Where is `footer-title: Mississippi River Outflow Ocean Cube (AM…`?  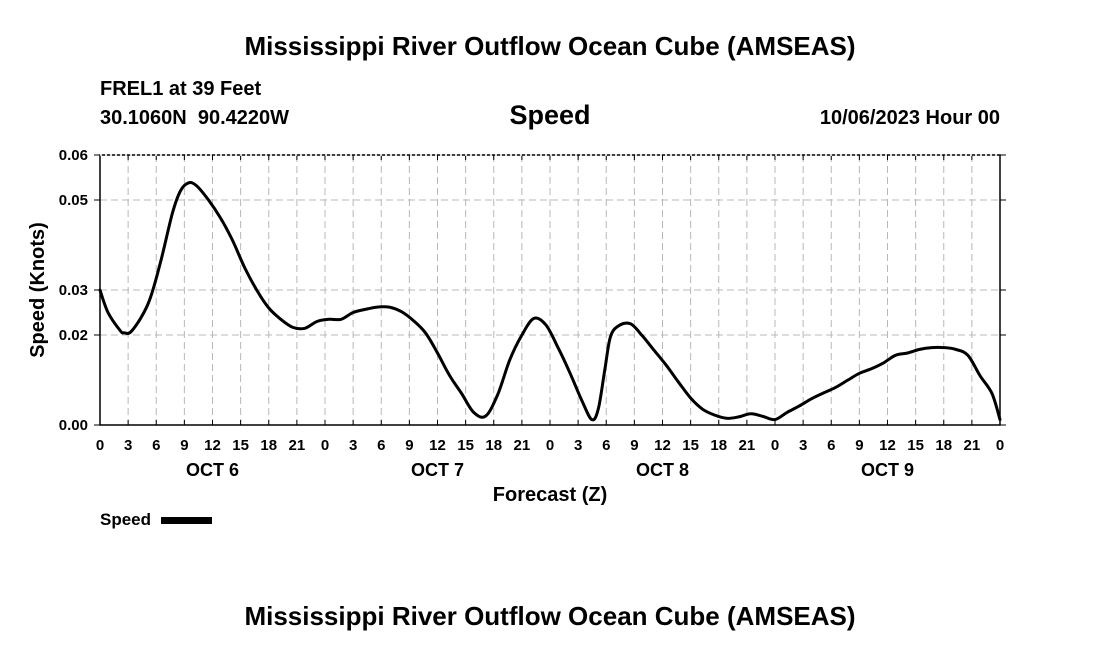
footer-title: Mississippi River Outflow Ocean Cube (AM… is located at coordinates (549, 616).